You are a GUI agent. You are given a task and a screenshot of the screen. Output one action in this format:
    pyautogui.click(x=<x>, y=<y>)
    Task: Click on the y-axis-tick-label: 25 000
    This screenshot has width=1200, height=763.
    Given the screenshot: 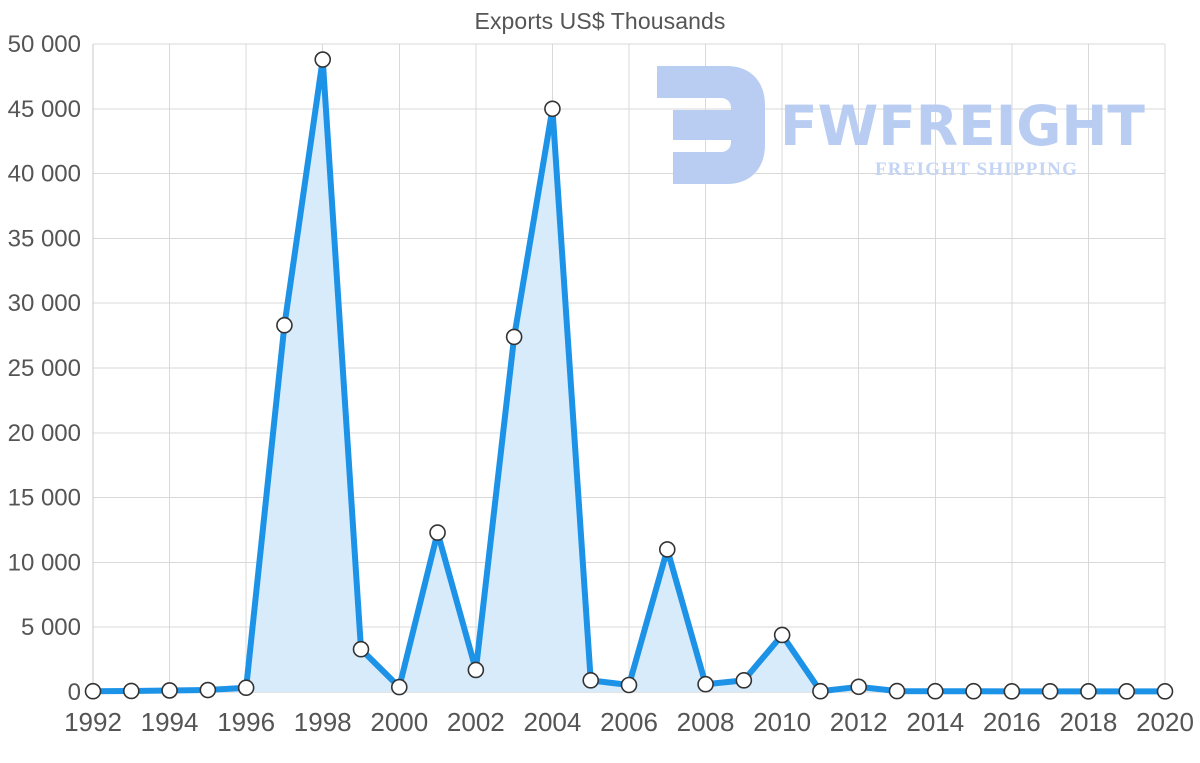 What is the action you would take?
    pyautogui.click(x=44, y=368)
    